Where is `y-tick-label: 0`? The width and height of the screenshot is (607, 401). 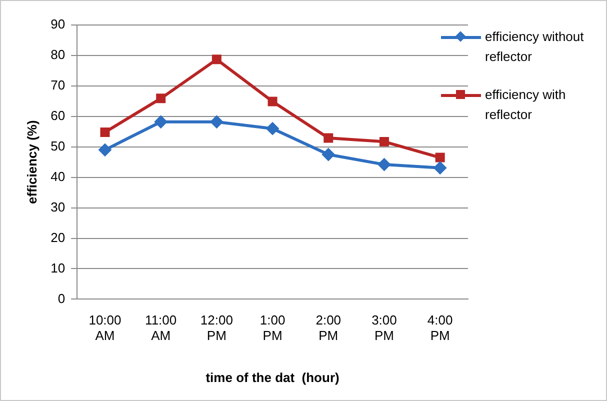 y-tick-label: 0 is located at coordinates (62, 298).